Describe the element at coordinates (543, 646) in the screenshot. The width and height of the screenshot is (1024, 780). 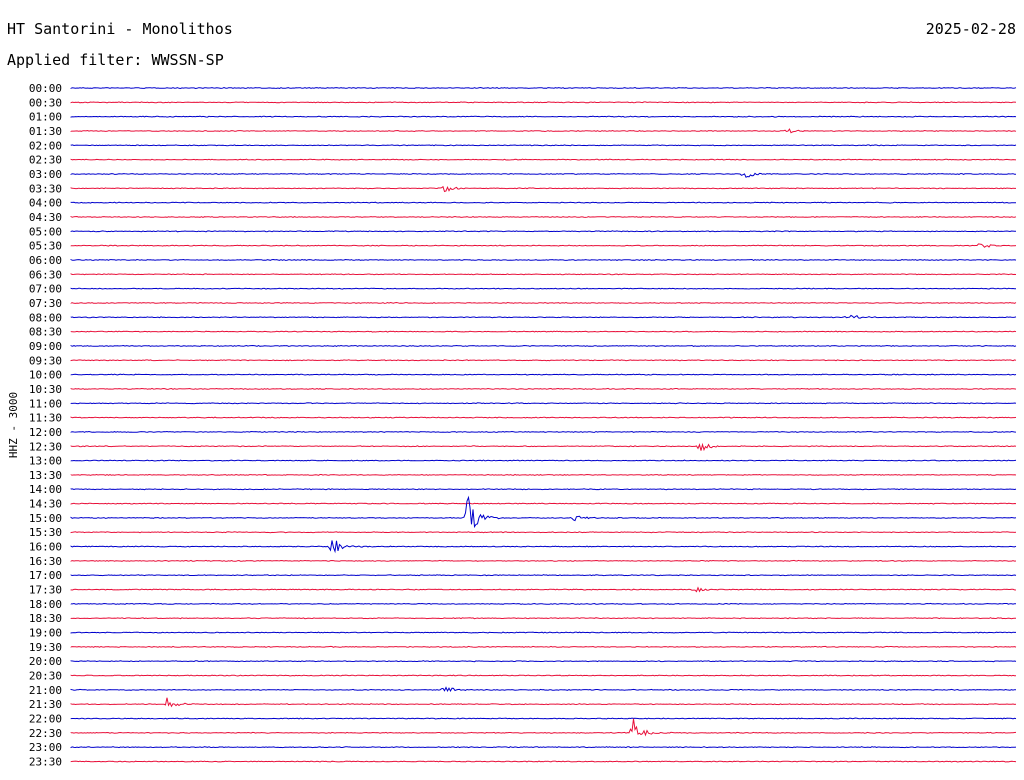
I see `trace-1930` at that location.